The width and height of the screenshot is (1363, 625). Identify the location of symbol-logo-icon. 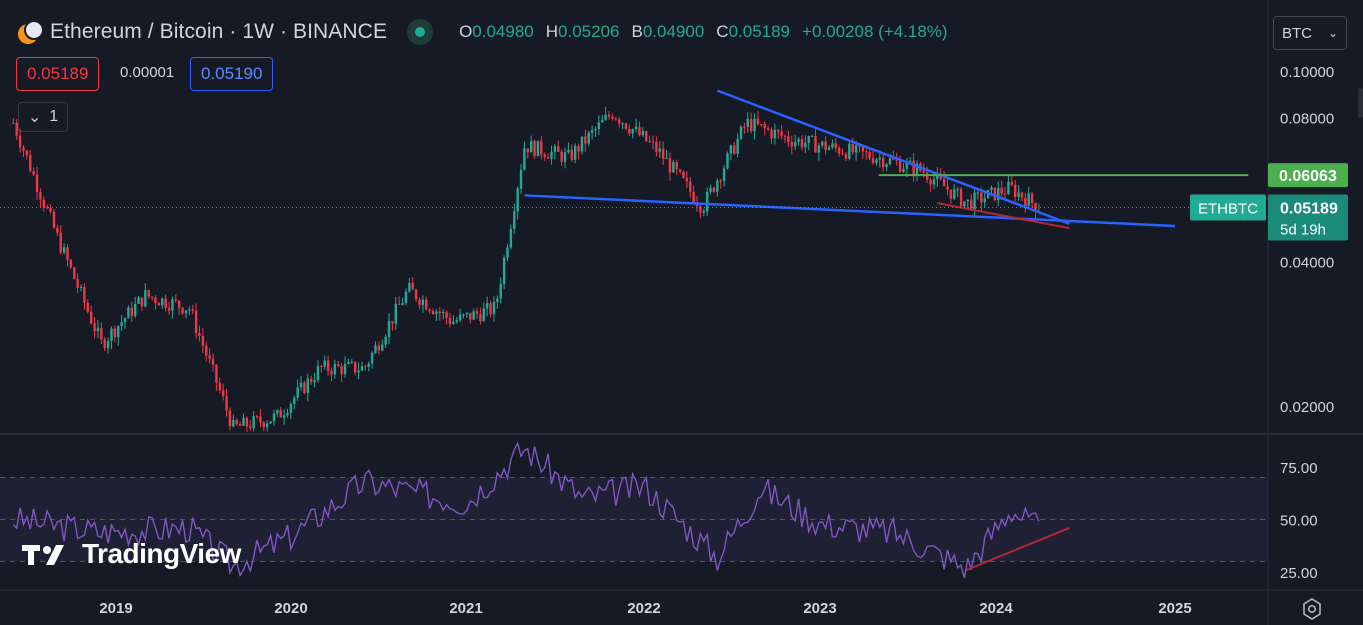
(30, 32).